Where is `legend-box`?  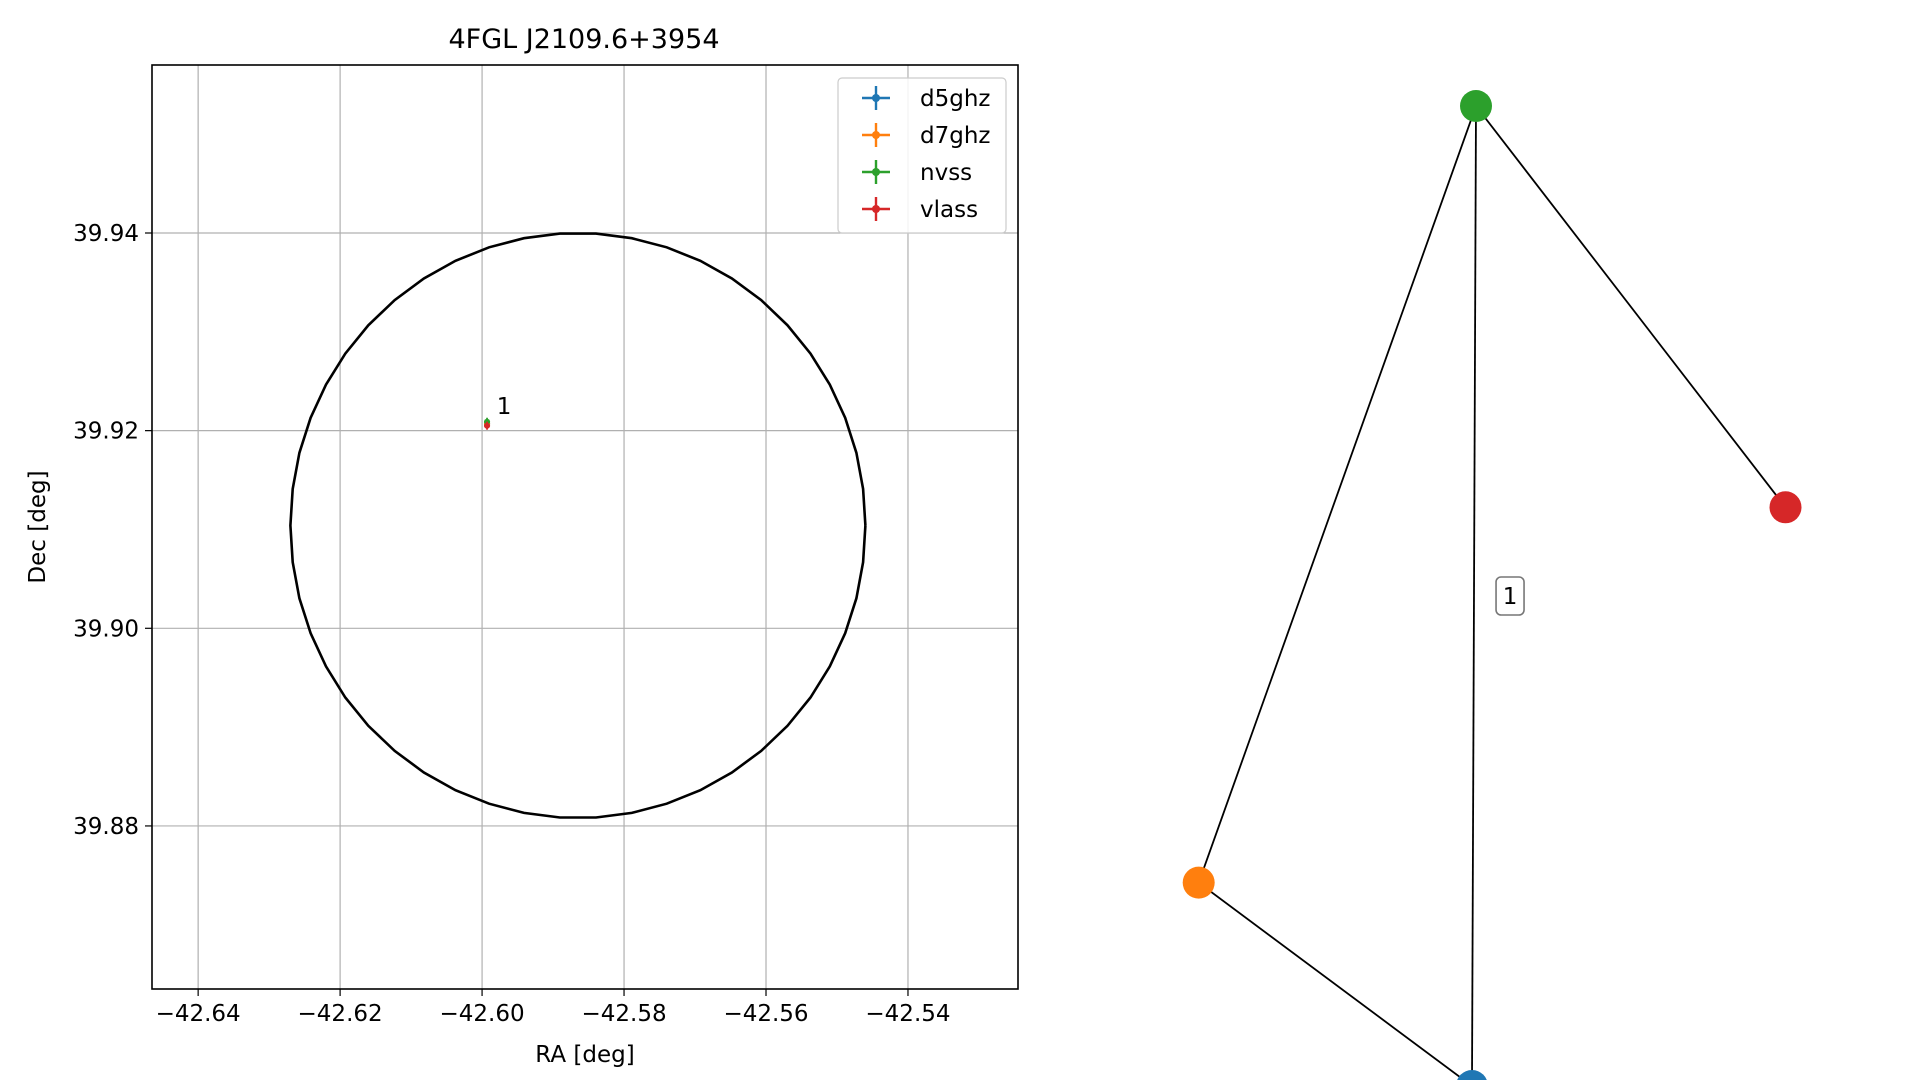
legend-box is located at coordinates (922, 155).